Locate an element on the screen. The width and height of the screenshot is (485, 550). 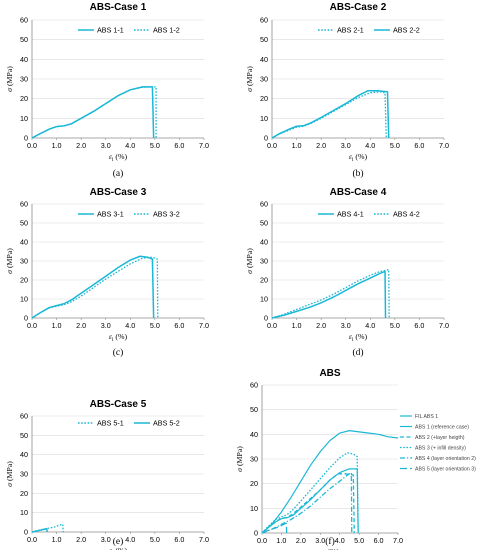
legend-label: ABS 3-2 is located at coordinates (166, 214).